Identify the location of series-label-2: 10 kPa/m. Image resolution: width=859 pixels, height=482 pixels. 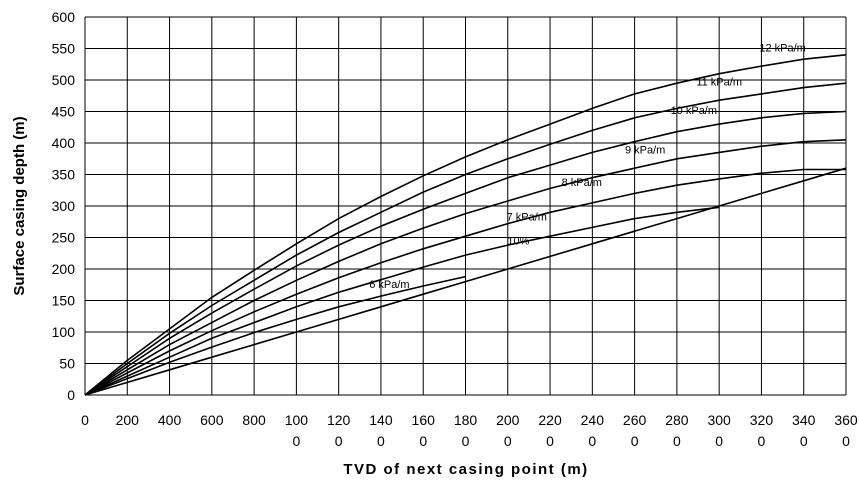
(694, 111).